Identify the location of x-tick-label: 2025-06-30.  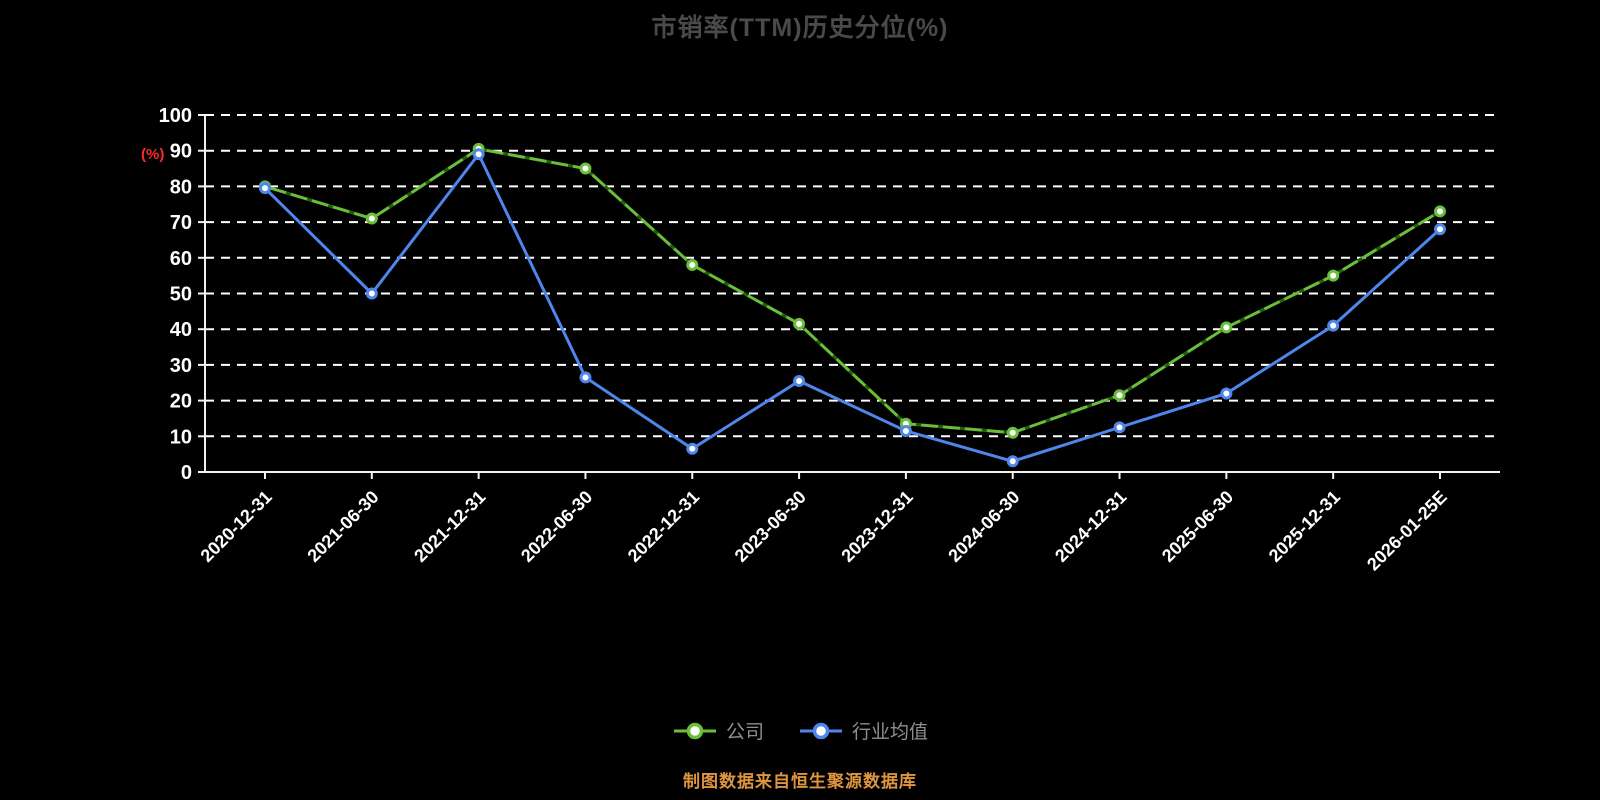
(1197, 526).